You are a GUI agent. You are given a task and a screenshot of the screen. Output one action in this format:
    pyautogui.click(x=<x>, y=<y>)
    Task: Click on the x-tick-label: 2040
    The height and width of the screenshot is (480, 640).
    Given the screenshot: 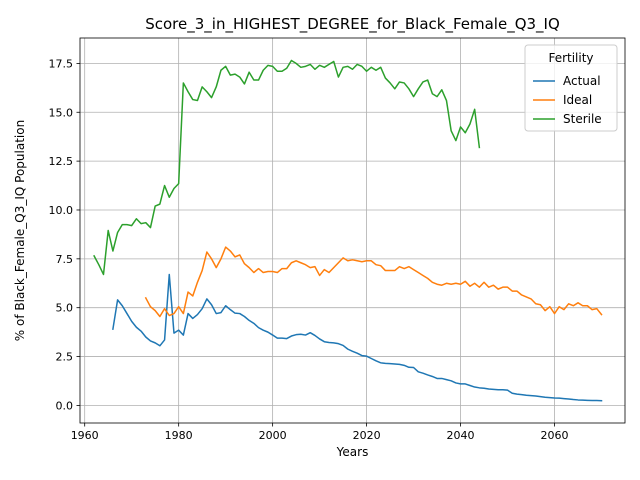 What is the action you would take?
    pyautogui.click(x=461, y=435)
    